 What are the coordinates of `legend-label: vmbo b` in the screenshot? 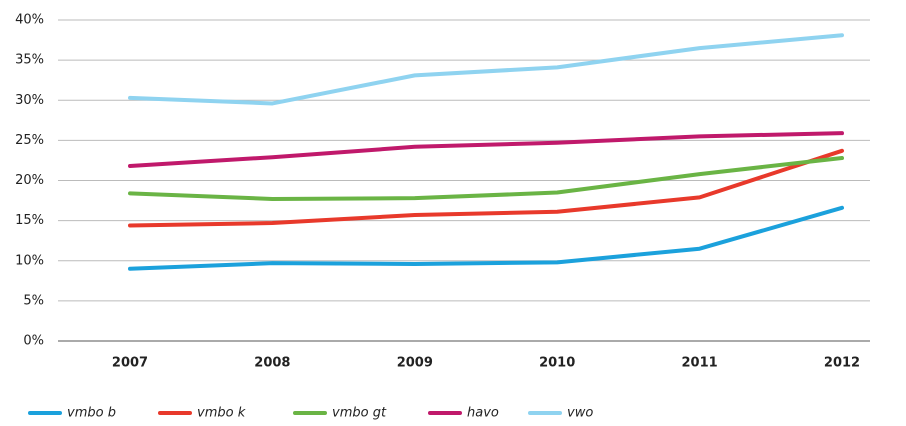 It's located at (91, 413).